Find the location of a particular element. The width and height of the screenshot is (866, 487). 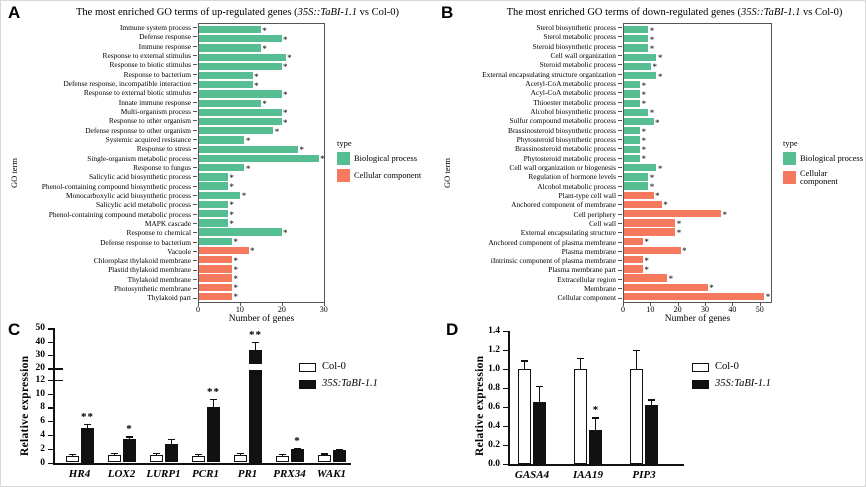

go-term-label: Thioester metabolic process is located at coordinates (574, 102).